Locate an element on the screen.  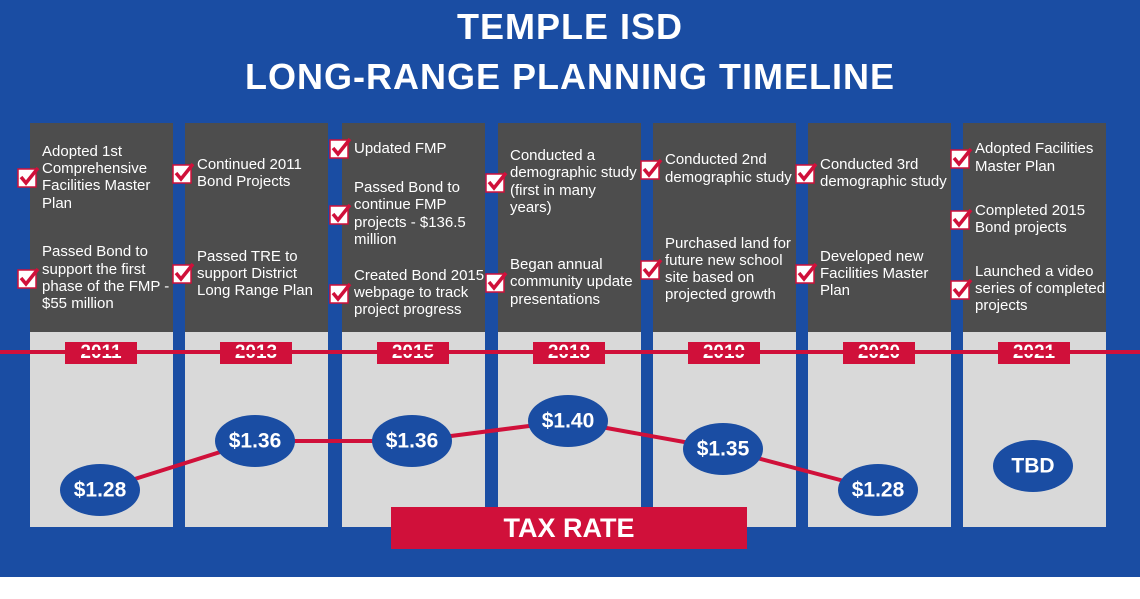
tax-rate-value: TBD is located at coordinates (1032, 466).